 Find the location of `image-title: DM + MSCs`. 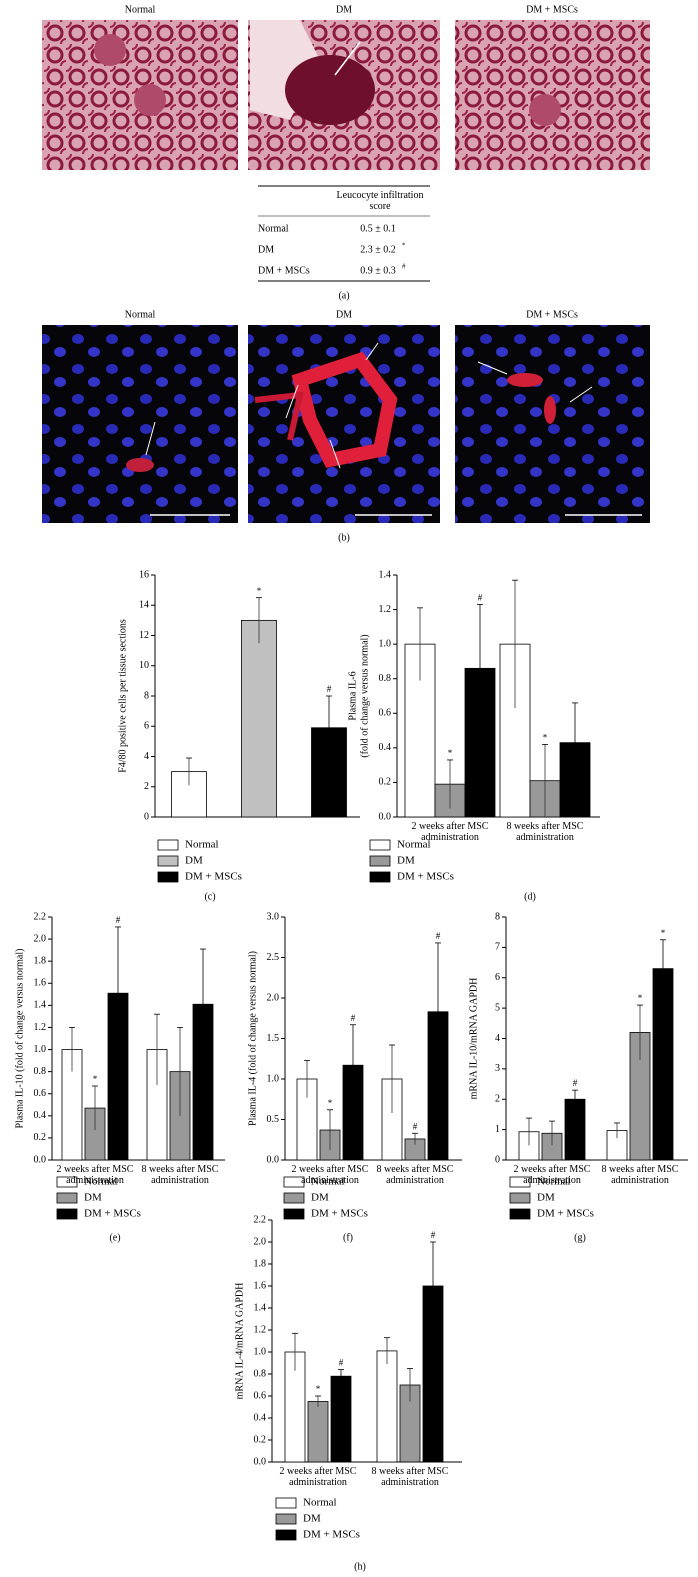

image-title: DM + MSCs is located at coordinates (552, 314).